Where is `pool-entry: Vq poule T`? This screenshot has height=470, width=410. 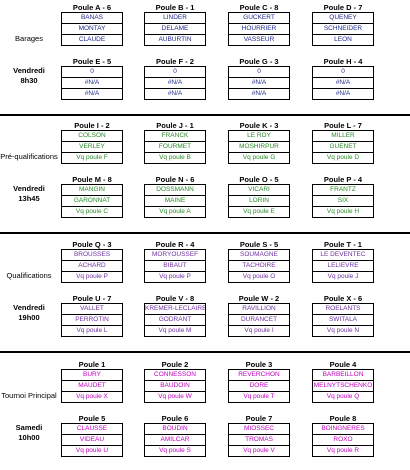
pool-entry: Vq poule T is located at coordinates (259, 396).